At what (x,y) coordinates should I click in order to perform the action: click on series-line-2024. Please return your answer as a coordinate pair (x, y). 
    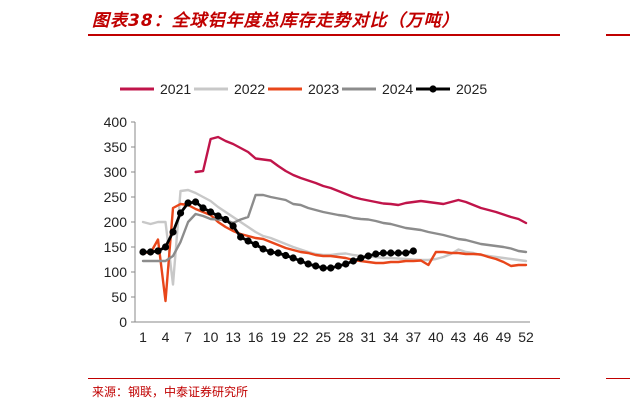
    Looking at the image, I should click on (334, 228).